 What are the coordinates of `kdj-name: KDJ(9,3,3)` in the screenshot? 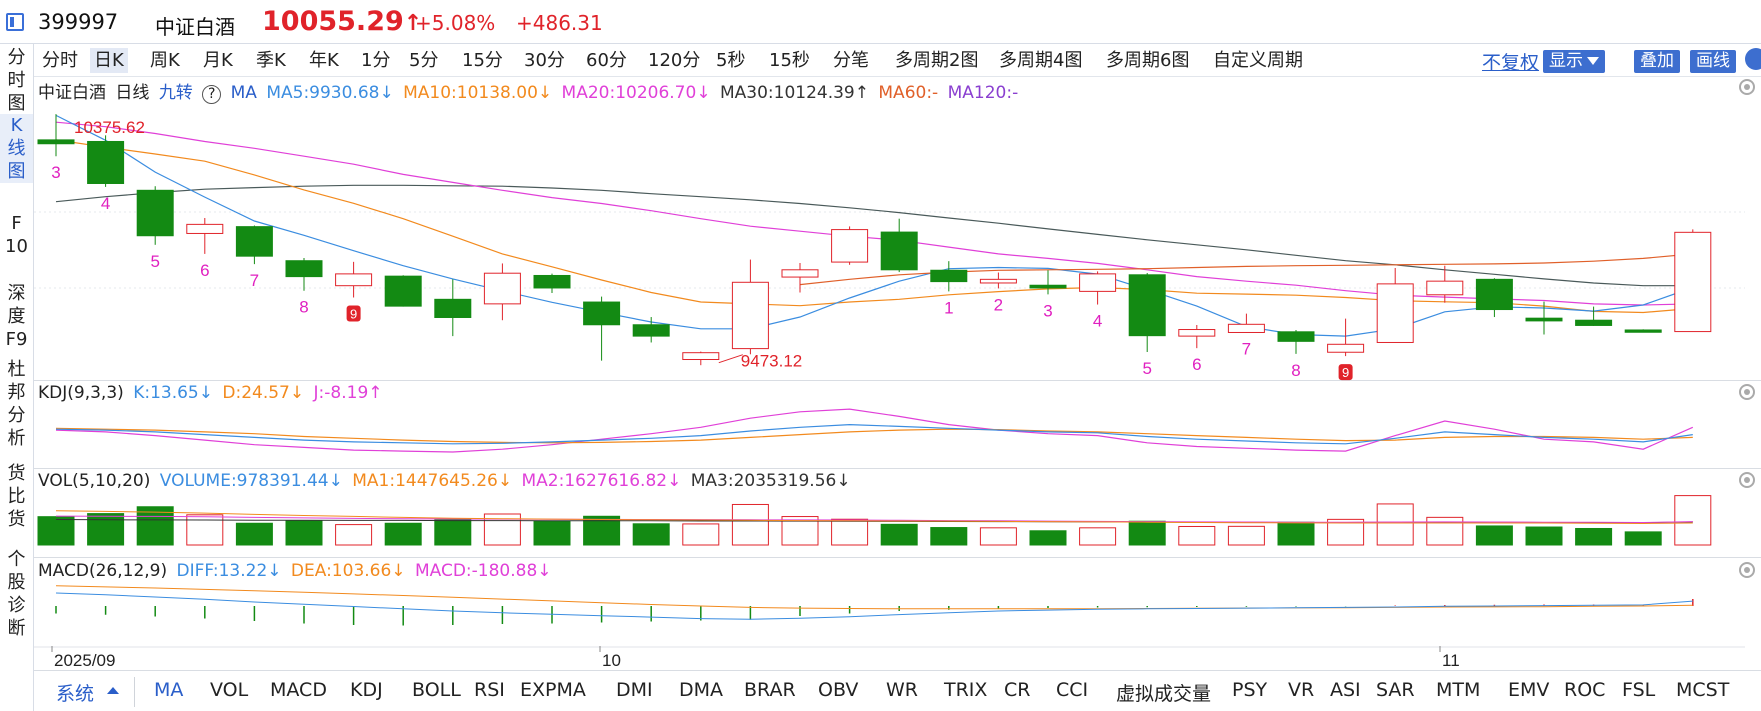 It's located at (81, 393).